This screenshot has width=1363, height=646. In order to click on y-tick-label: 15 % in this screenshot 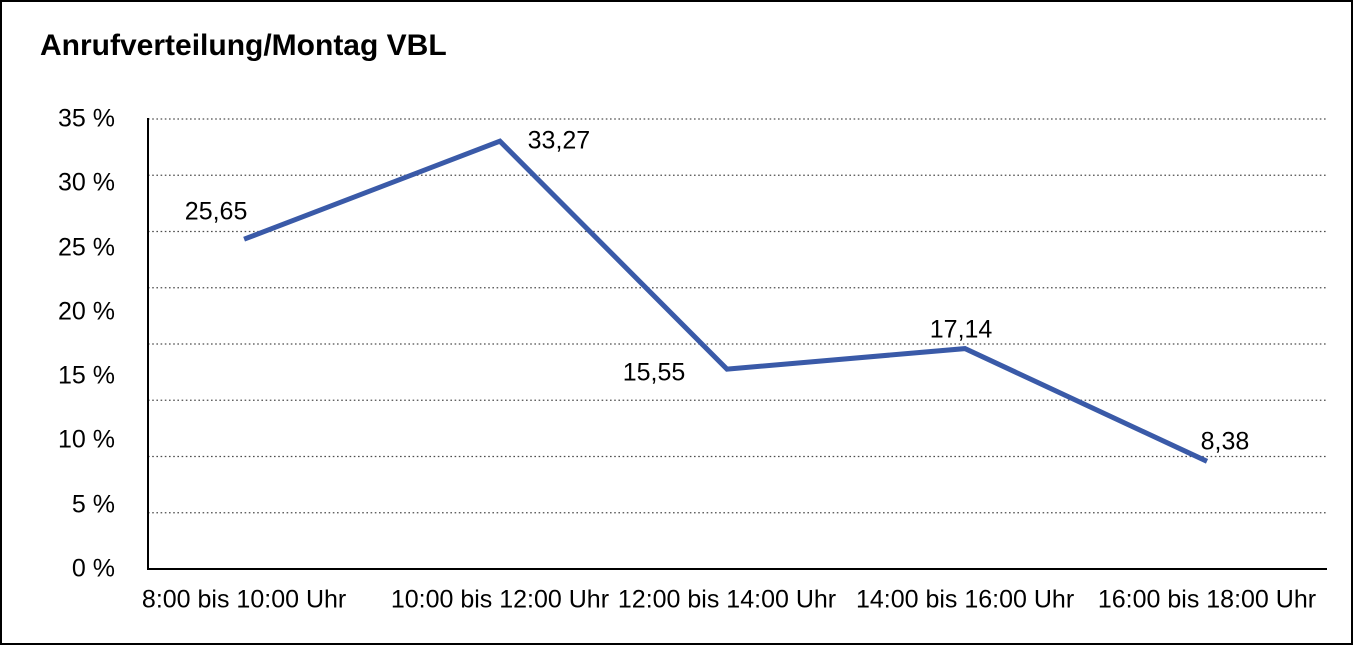, I will do `click(86, 375)`.